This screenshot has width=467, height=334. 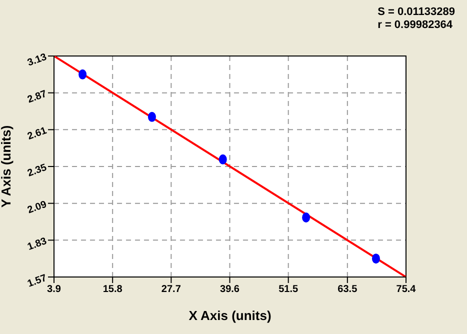 I want to click on y-tick-label: 2.87, so click(x=37, y=97).